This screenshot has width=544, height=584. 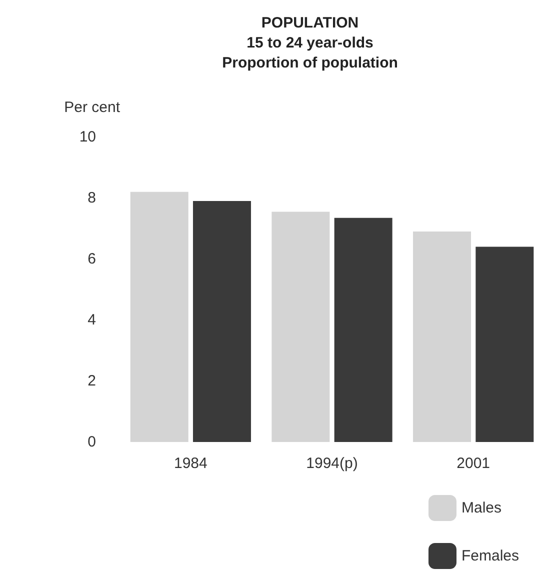 I want to click on y-axis-title: Per cent, so click(x=92, y=107).